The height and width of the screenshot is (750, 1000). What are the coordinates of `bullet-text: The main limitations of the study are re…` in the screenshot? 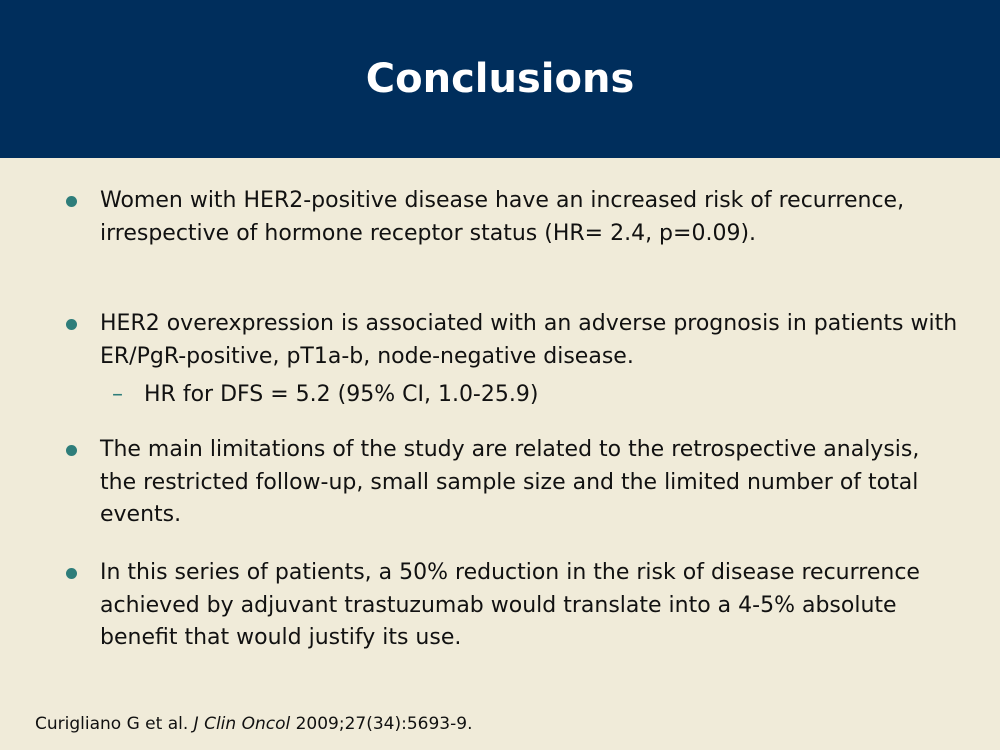 It's located at (510, 482).